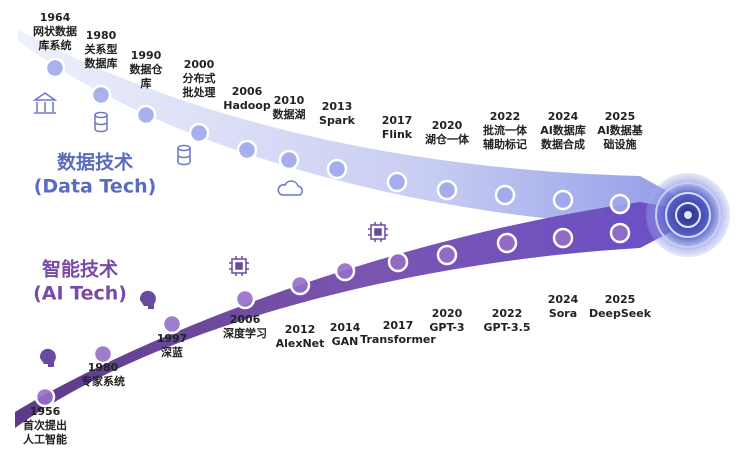 The width and height of the screenshot is (752, 466). Describe the element at coordinates (80, 294) in the screenshot. I see `track-subtitle: (AI Tech)` at that location.